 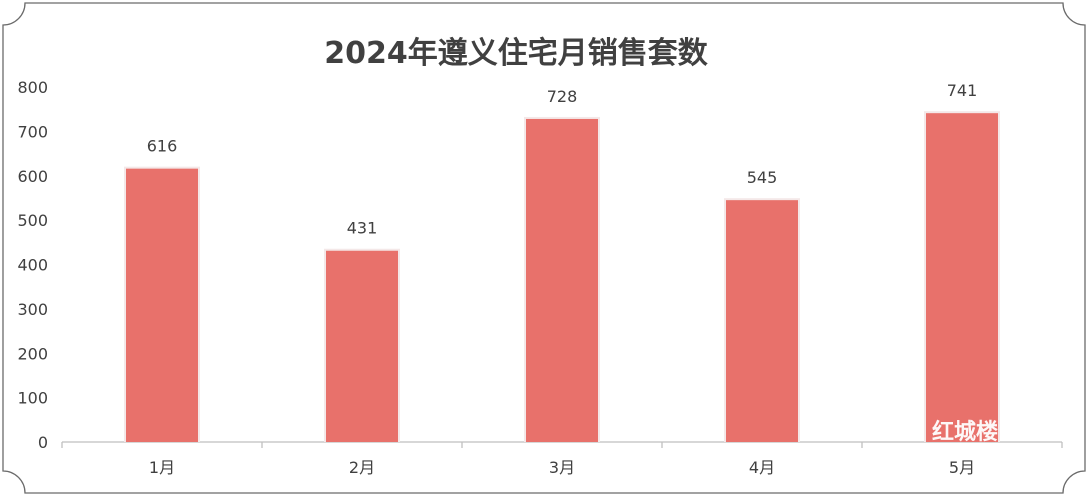 I want to click on y-tick-label: 700, so click(x=32, y=131).